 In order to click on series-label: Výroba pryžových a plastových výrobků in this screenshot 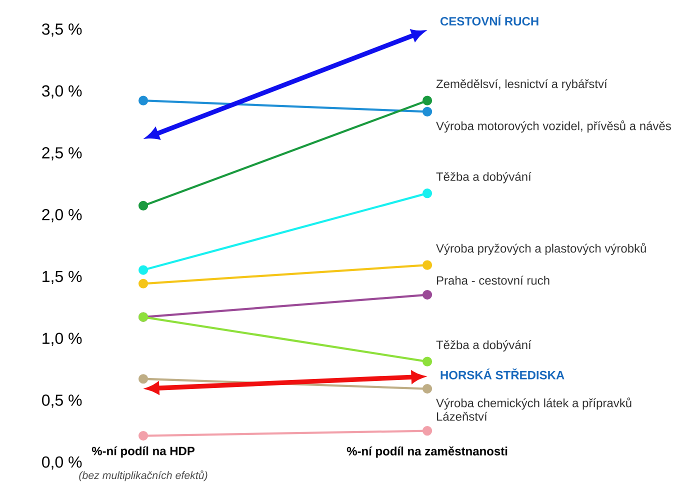, I will do `click(541, 249)`.